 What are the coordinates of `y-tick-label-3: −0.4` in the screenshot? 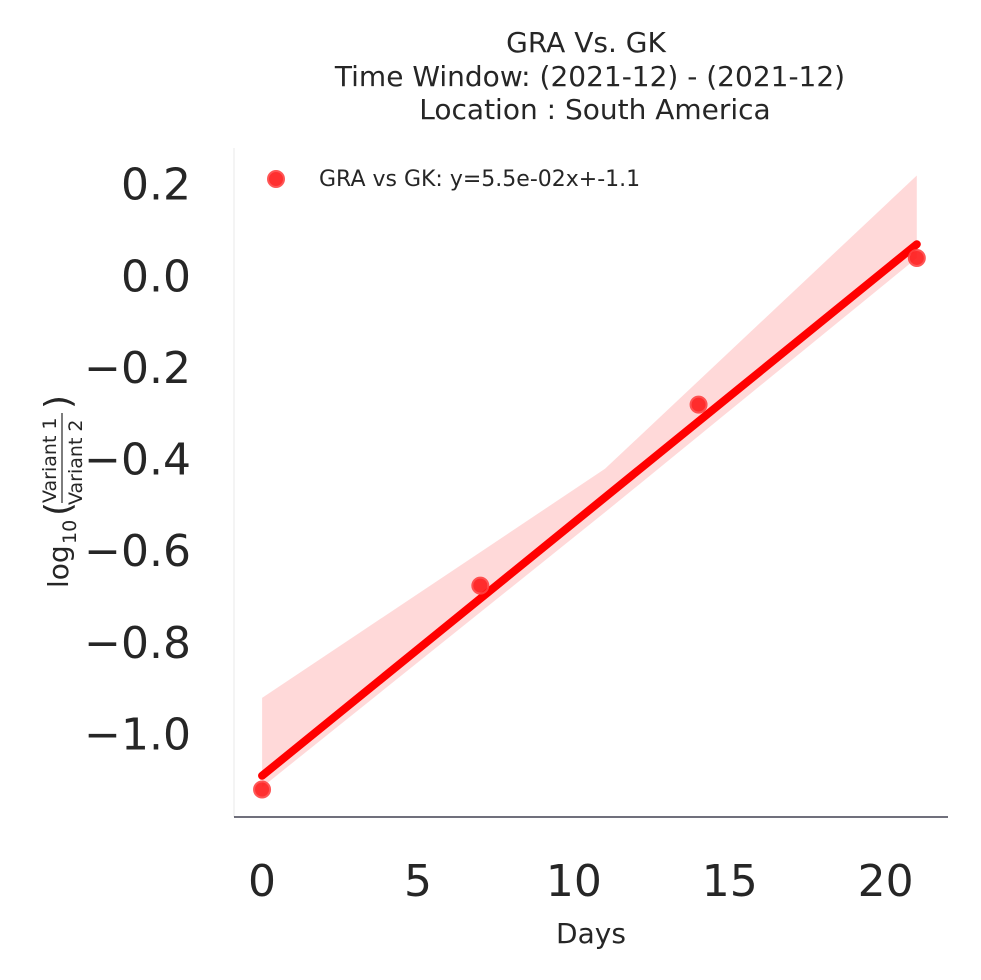 It's located at (137, 460).